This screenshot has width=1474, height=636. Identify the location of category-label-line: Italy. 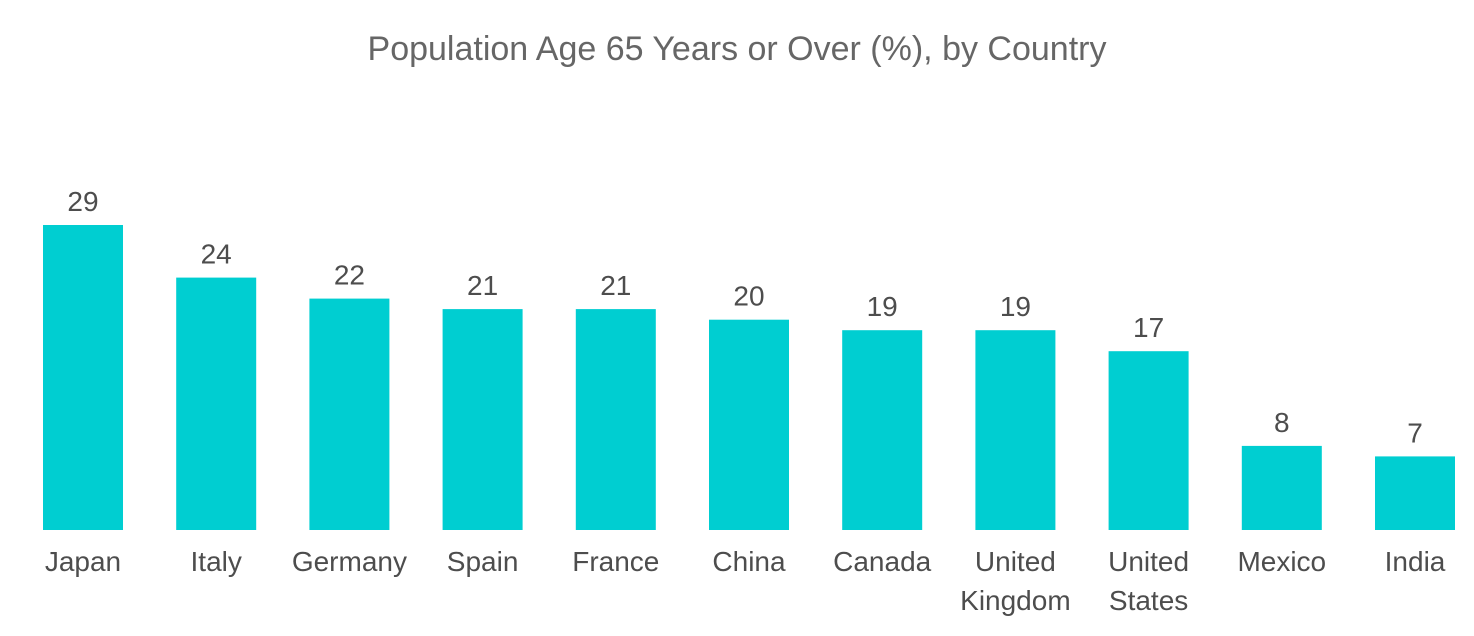
(216, 561).